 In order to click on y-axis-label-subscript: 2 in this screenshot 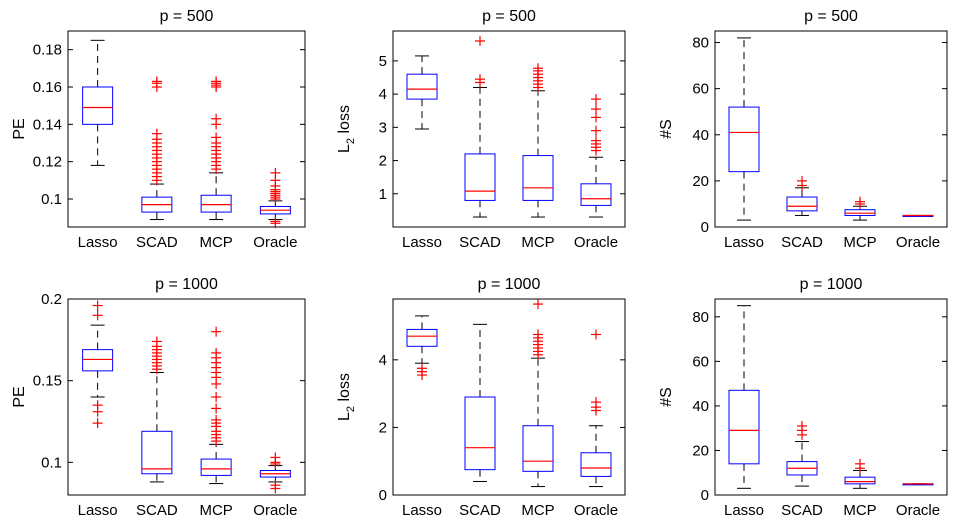, I will do `click(351, 141)`.